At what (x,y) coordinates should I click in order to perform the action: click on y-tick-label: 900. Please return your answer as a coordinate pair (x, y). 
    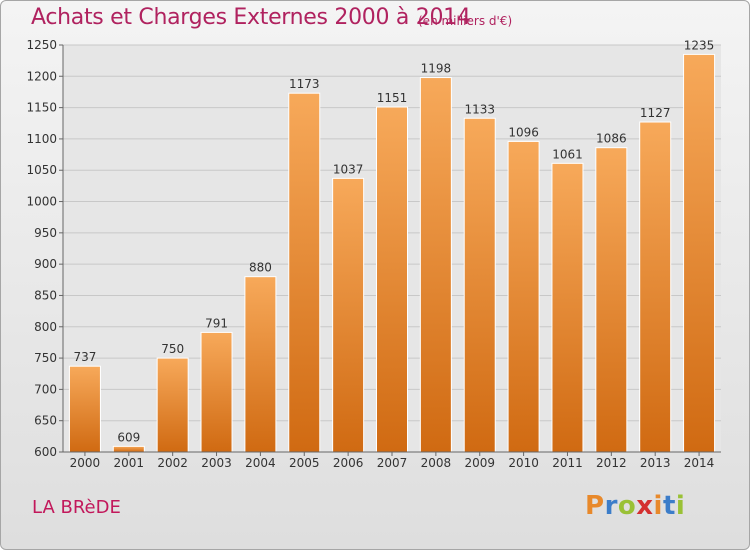
    Looking at the image, I should click on (45, 264).